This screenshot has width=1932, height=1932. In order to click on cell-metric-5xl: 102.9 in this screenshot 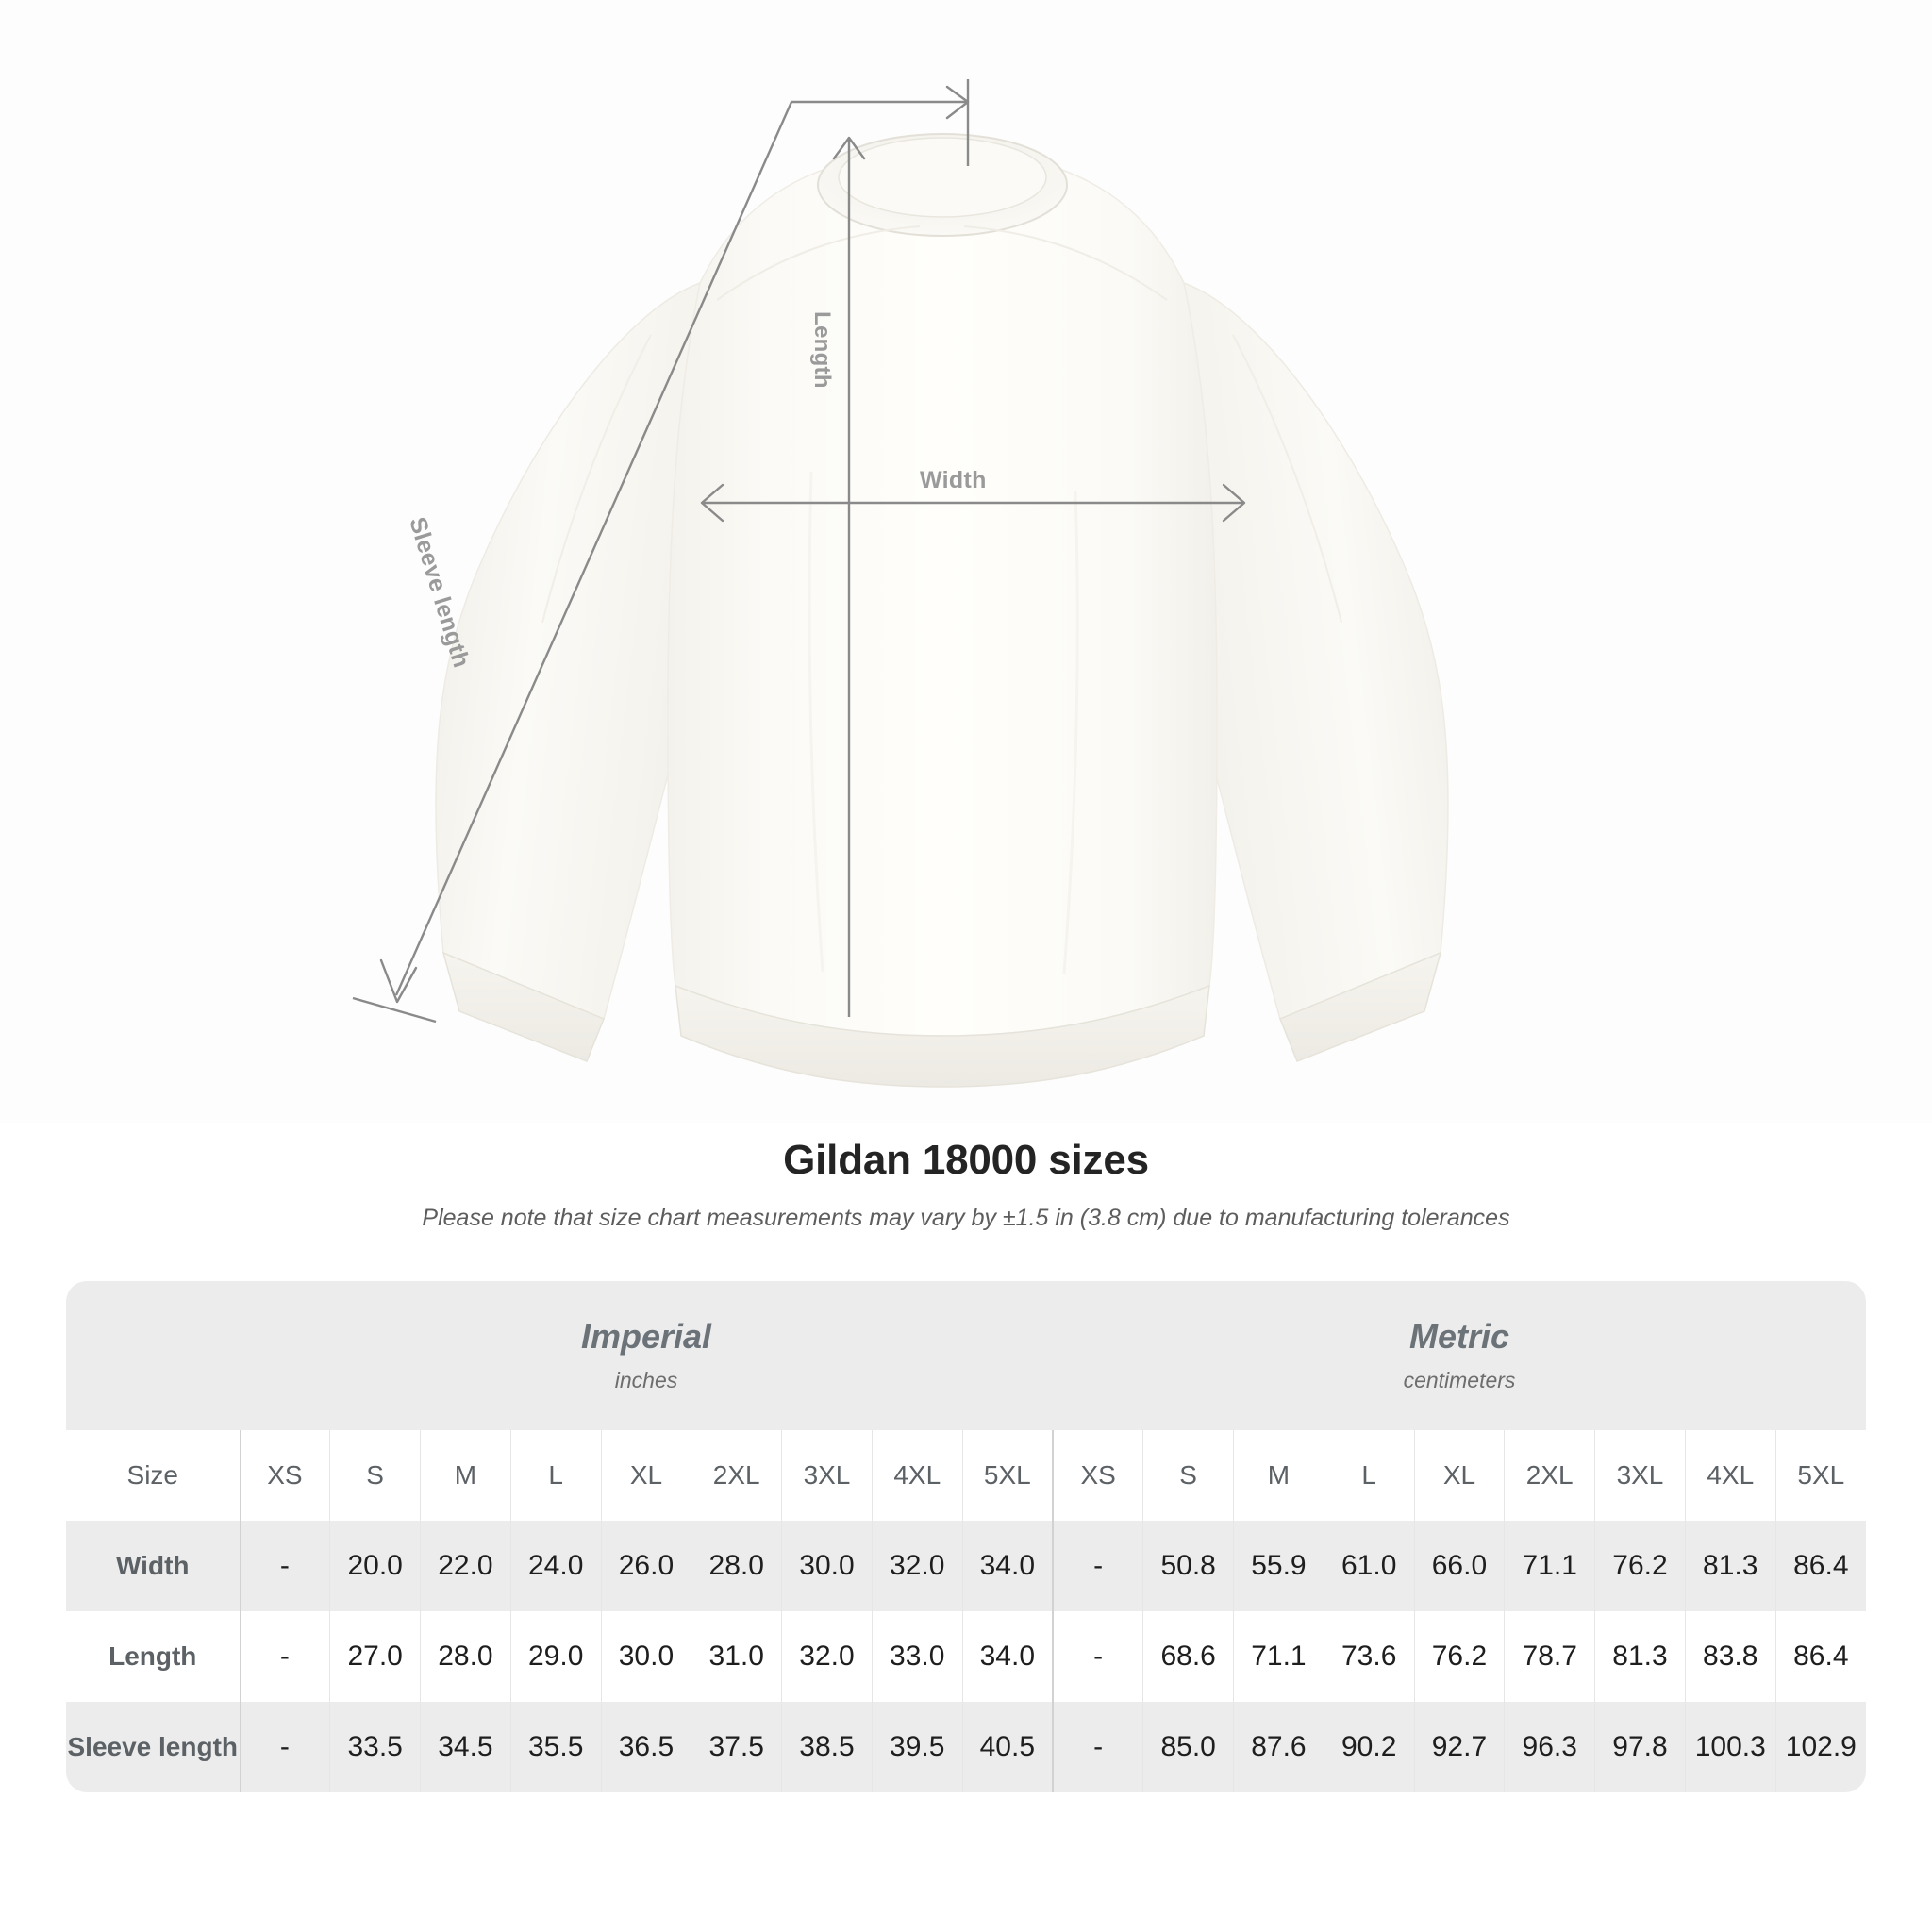, I will do `click(1821, 1747)`.